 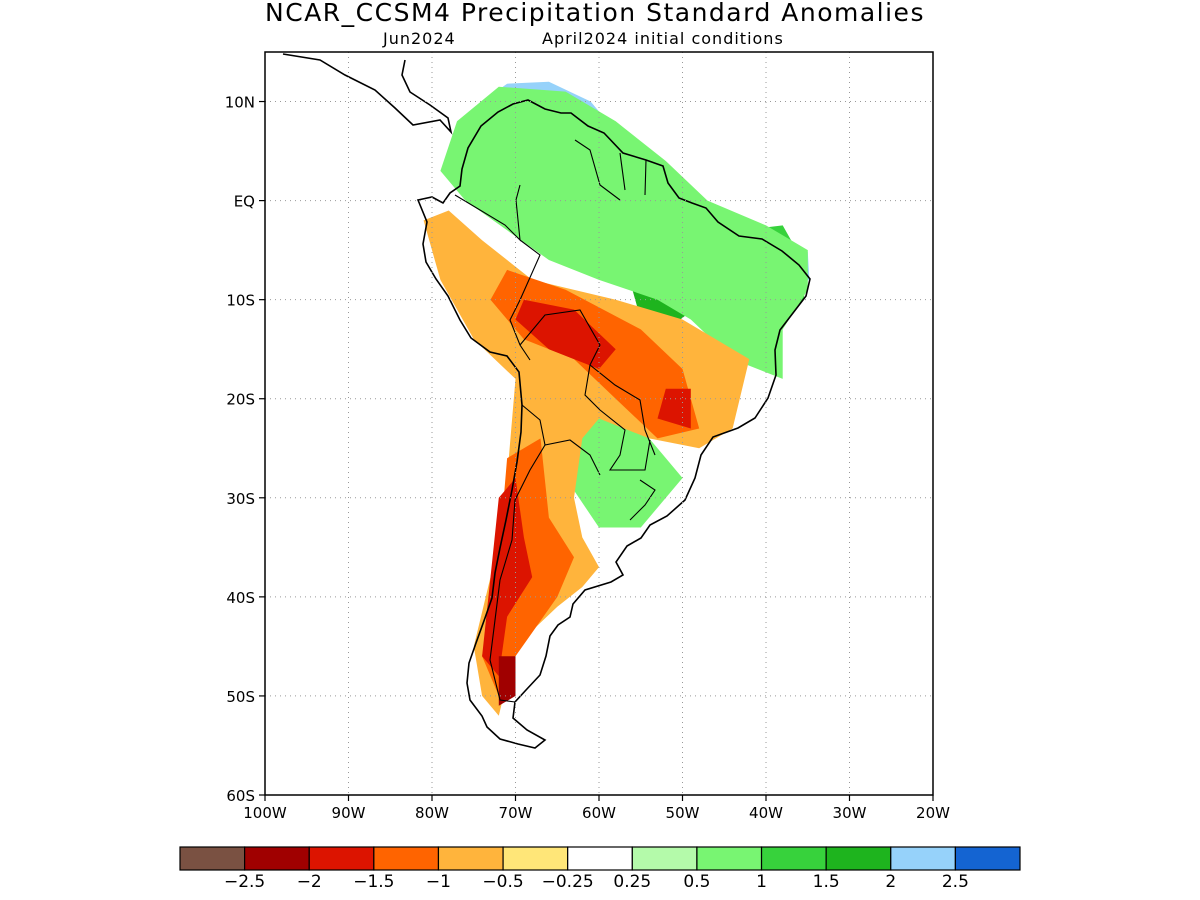 I want to click on colorbar: −2.5 −2 −1.5 −1 −0.5 −0.25 0.25 0.5 1 1.5 2 2.5, so click(x=600, y=869).